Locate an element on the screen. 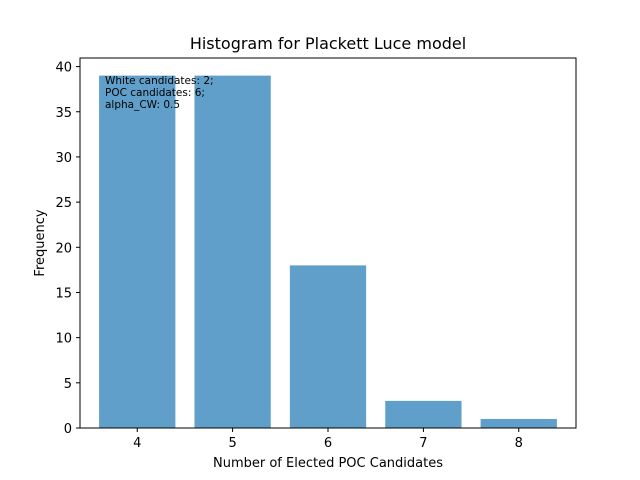 The height and width of the screenshot is (480, 640). x-axis-label: Number of Elected POC Candidates is located at coordinates (328, 463).